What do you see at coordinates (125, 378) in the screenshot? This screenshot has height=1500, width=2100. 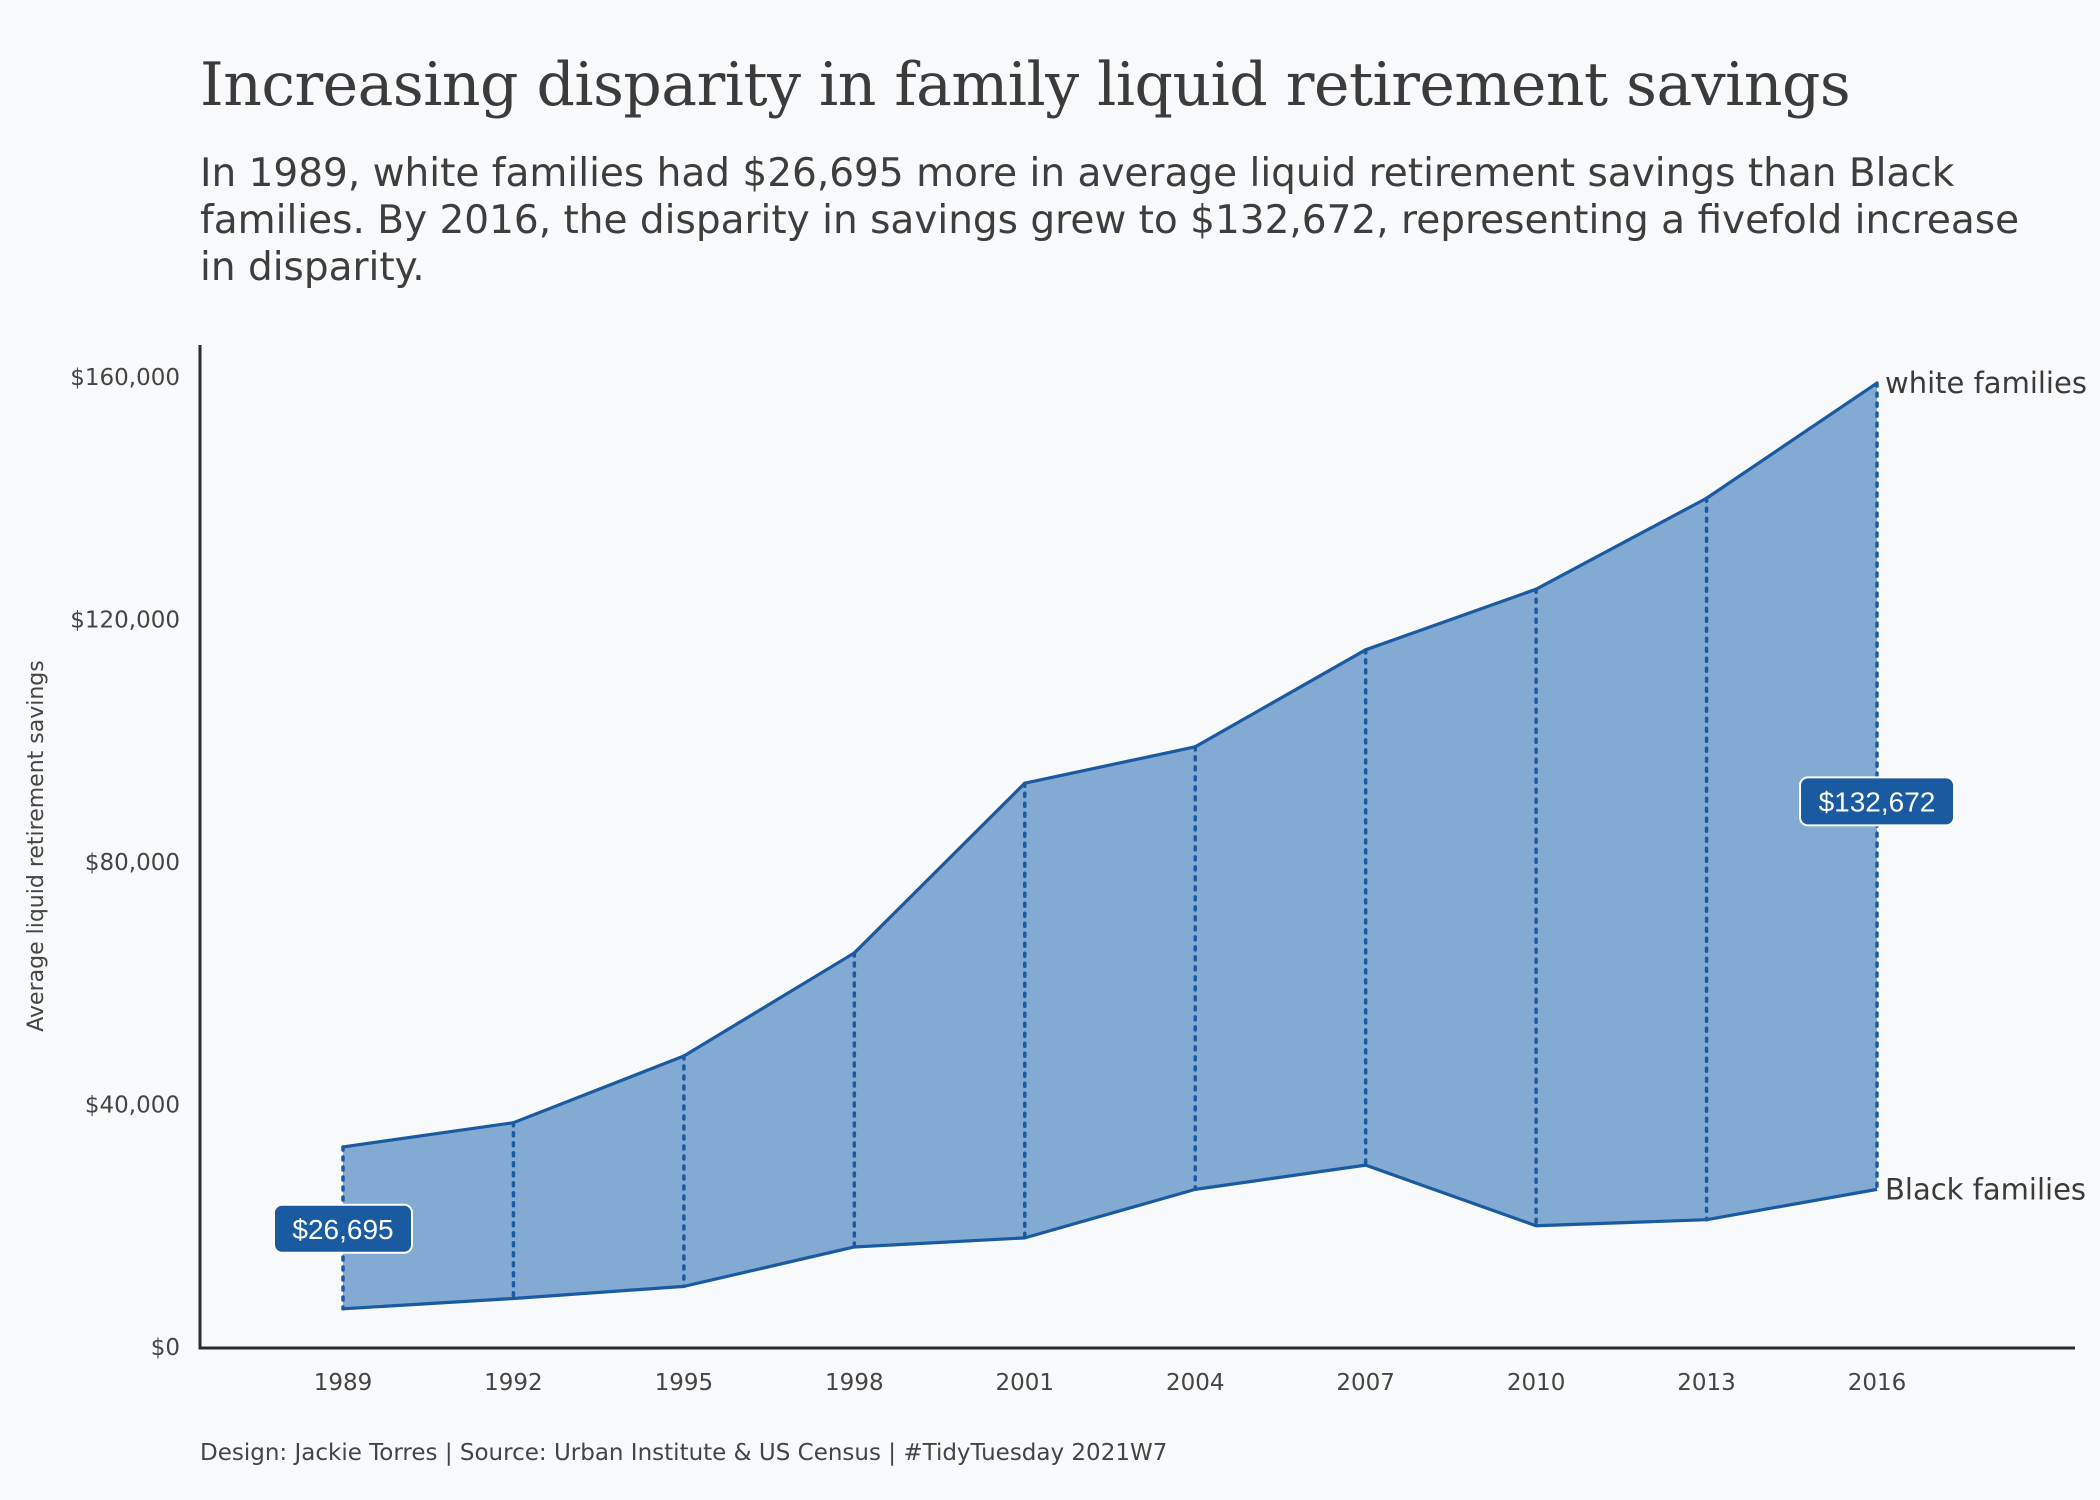 I see `y-tick-label: $160,000` at bounding box center [125, 378].